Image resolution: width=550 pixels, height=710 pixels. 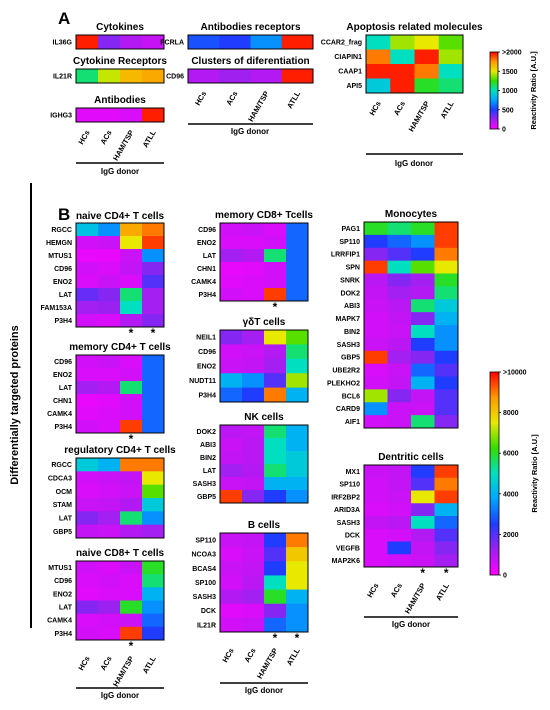 What do you see at coordinates (534, 473) in the screenshot?
I see `colorbar-label: Reactivity Ratio [A.U.]` at bounding box center [534, 473].